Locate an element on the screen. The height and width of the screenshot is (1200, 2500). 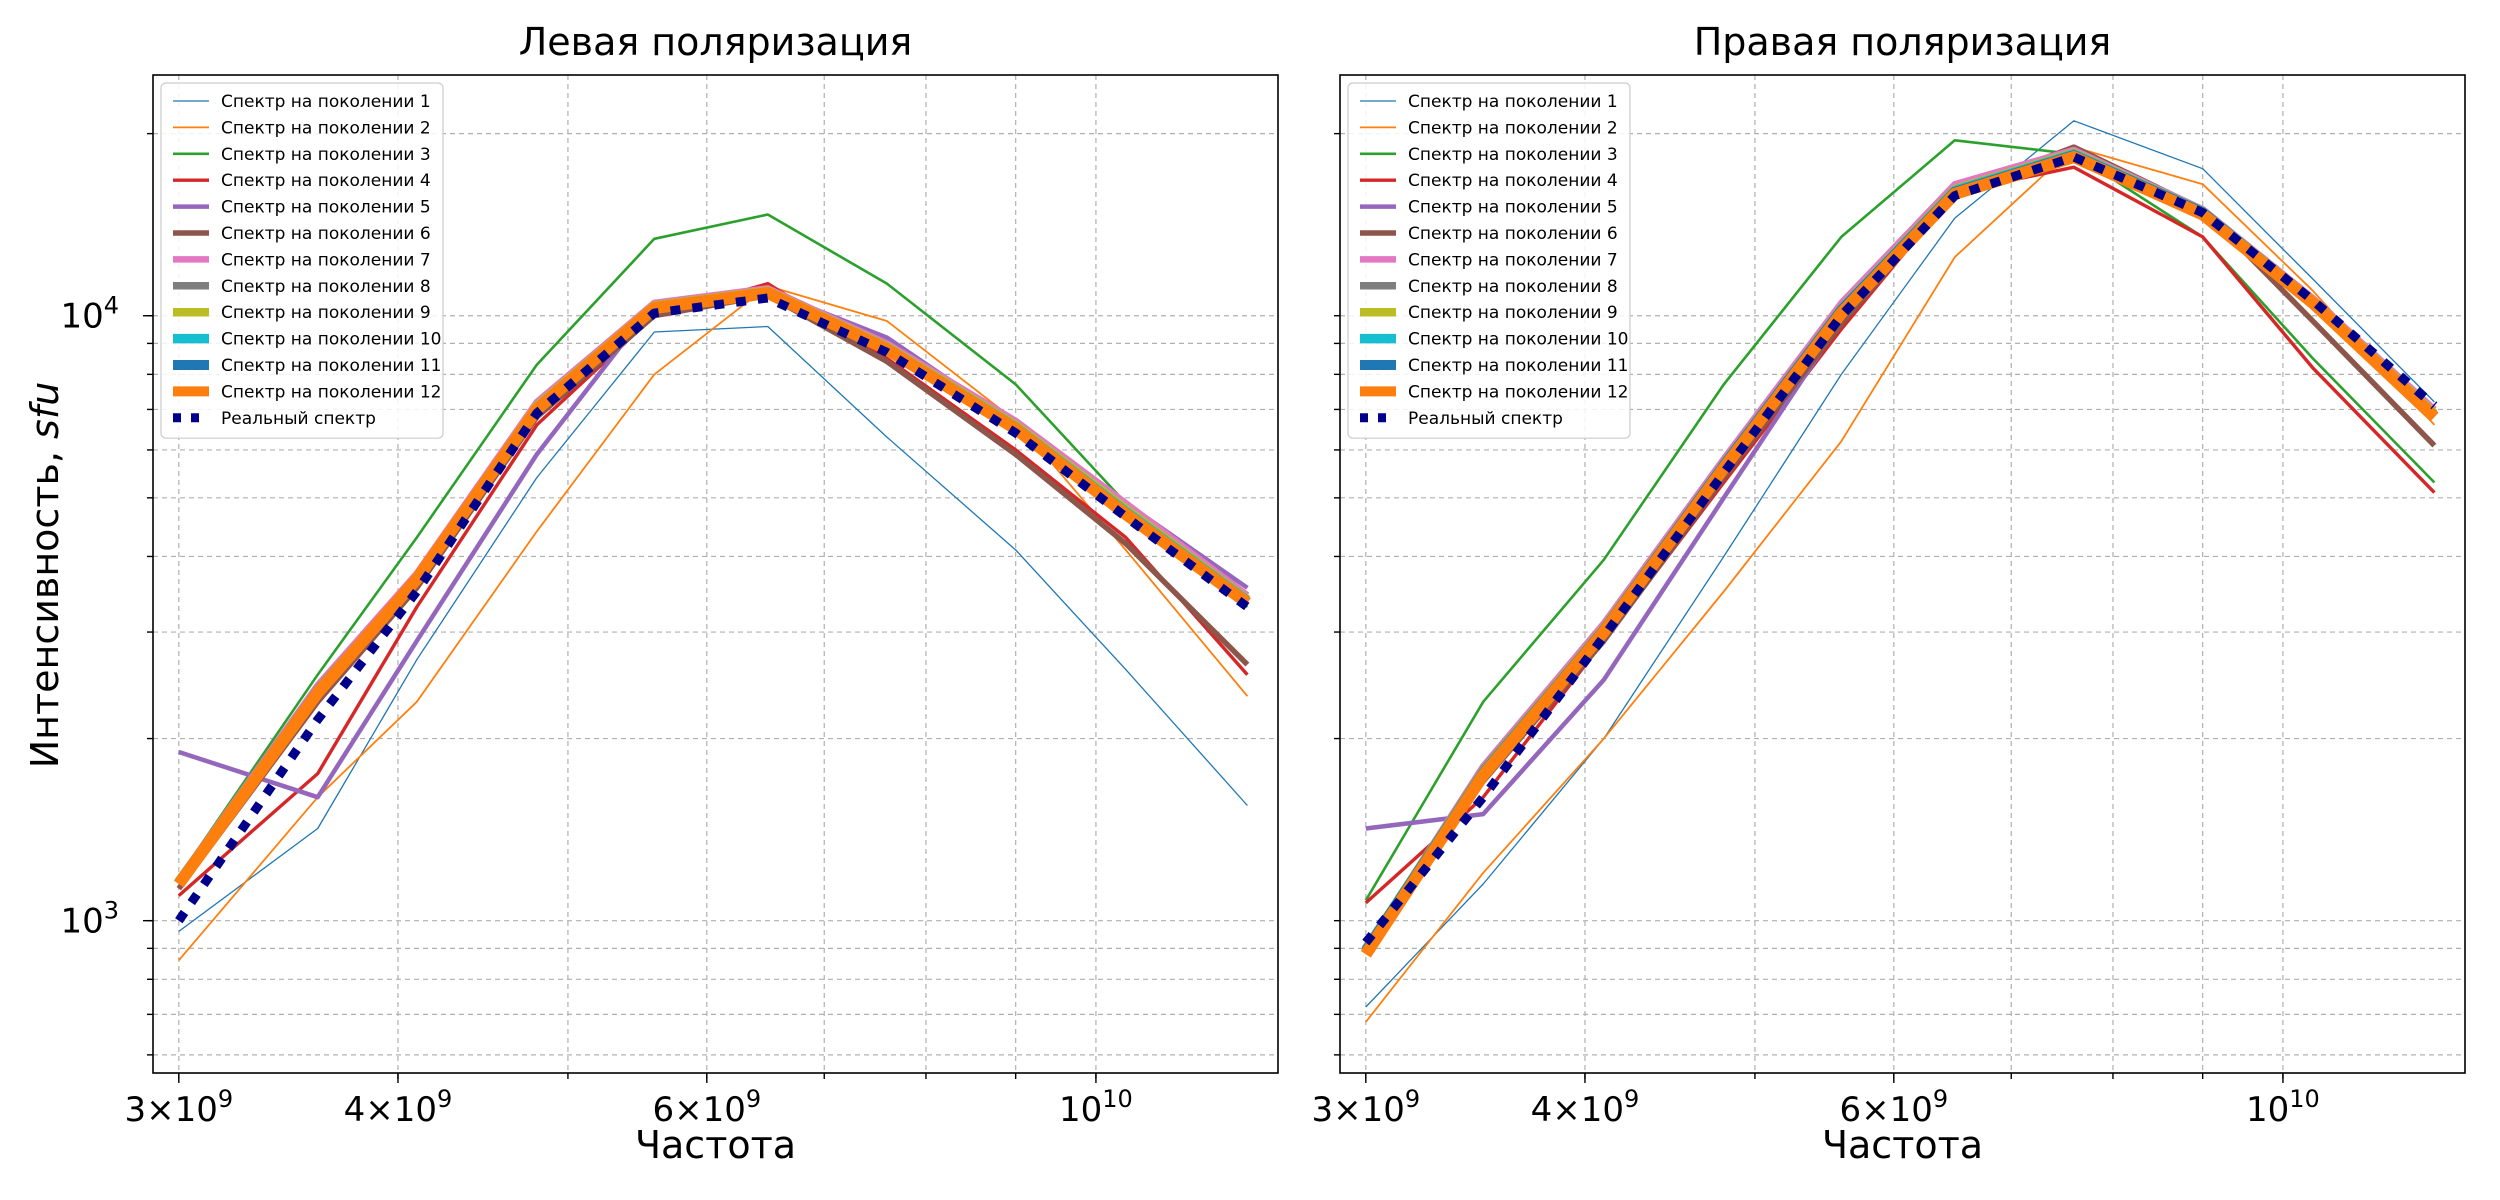
chart-title: Правая поляризация is located at coordinates (1903, 42).